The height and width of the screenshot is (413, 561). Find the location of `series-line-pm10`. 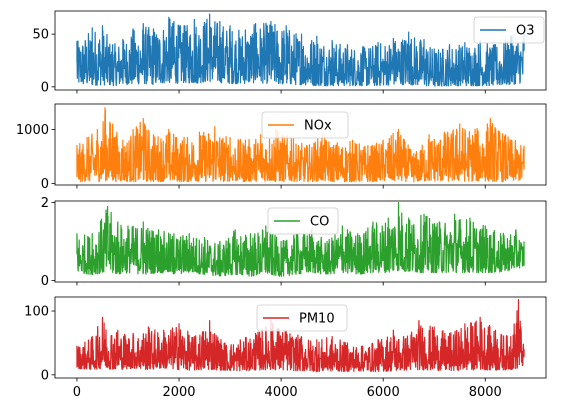

series-line-pm10 is located at coordinates (300, 335).